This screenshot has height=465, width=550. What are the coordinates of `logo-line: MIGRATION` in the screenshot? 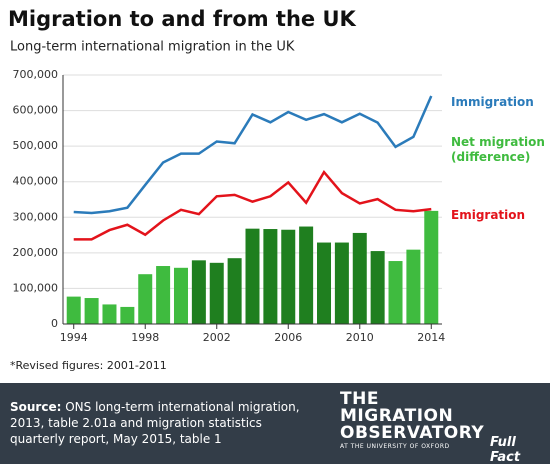 It's located at (397, 416).